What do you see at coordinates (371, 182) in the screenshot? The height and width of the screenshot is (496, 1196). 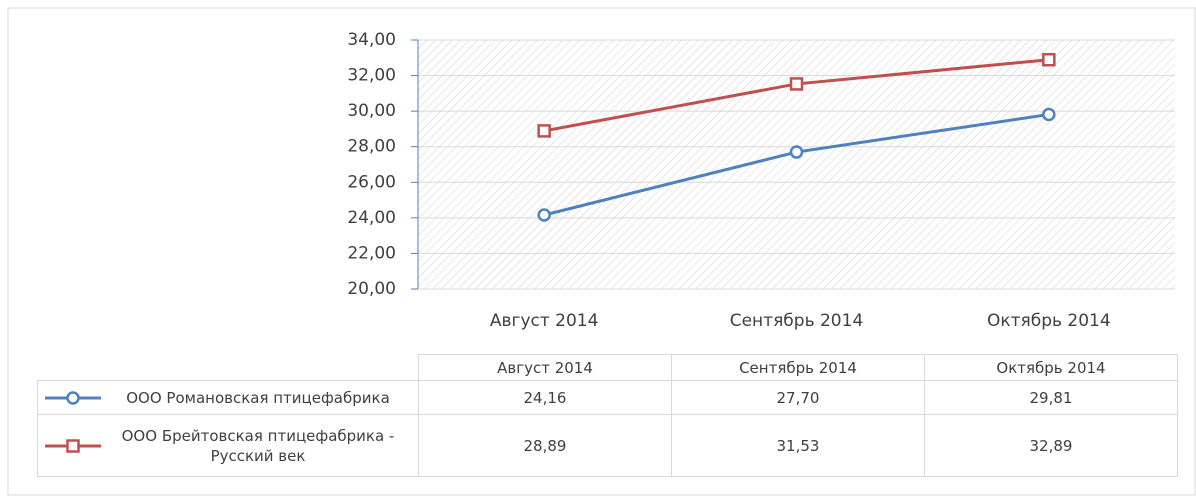 I see `y-tick-label: 26,00` at bounding box center [371, 182].